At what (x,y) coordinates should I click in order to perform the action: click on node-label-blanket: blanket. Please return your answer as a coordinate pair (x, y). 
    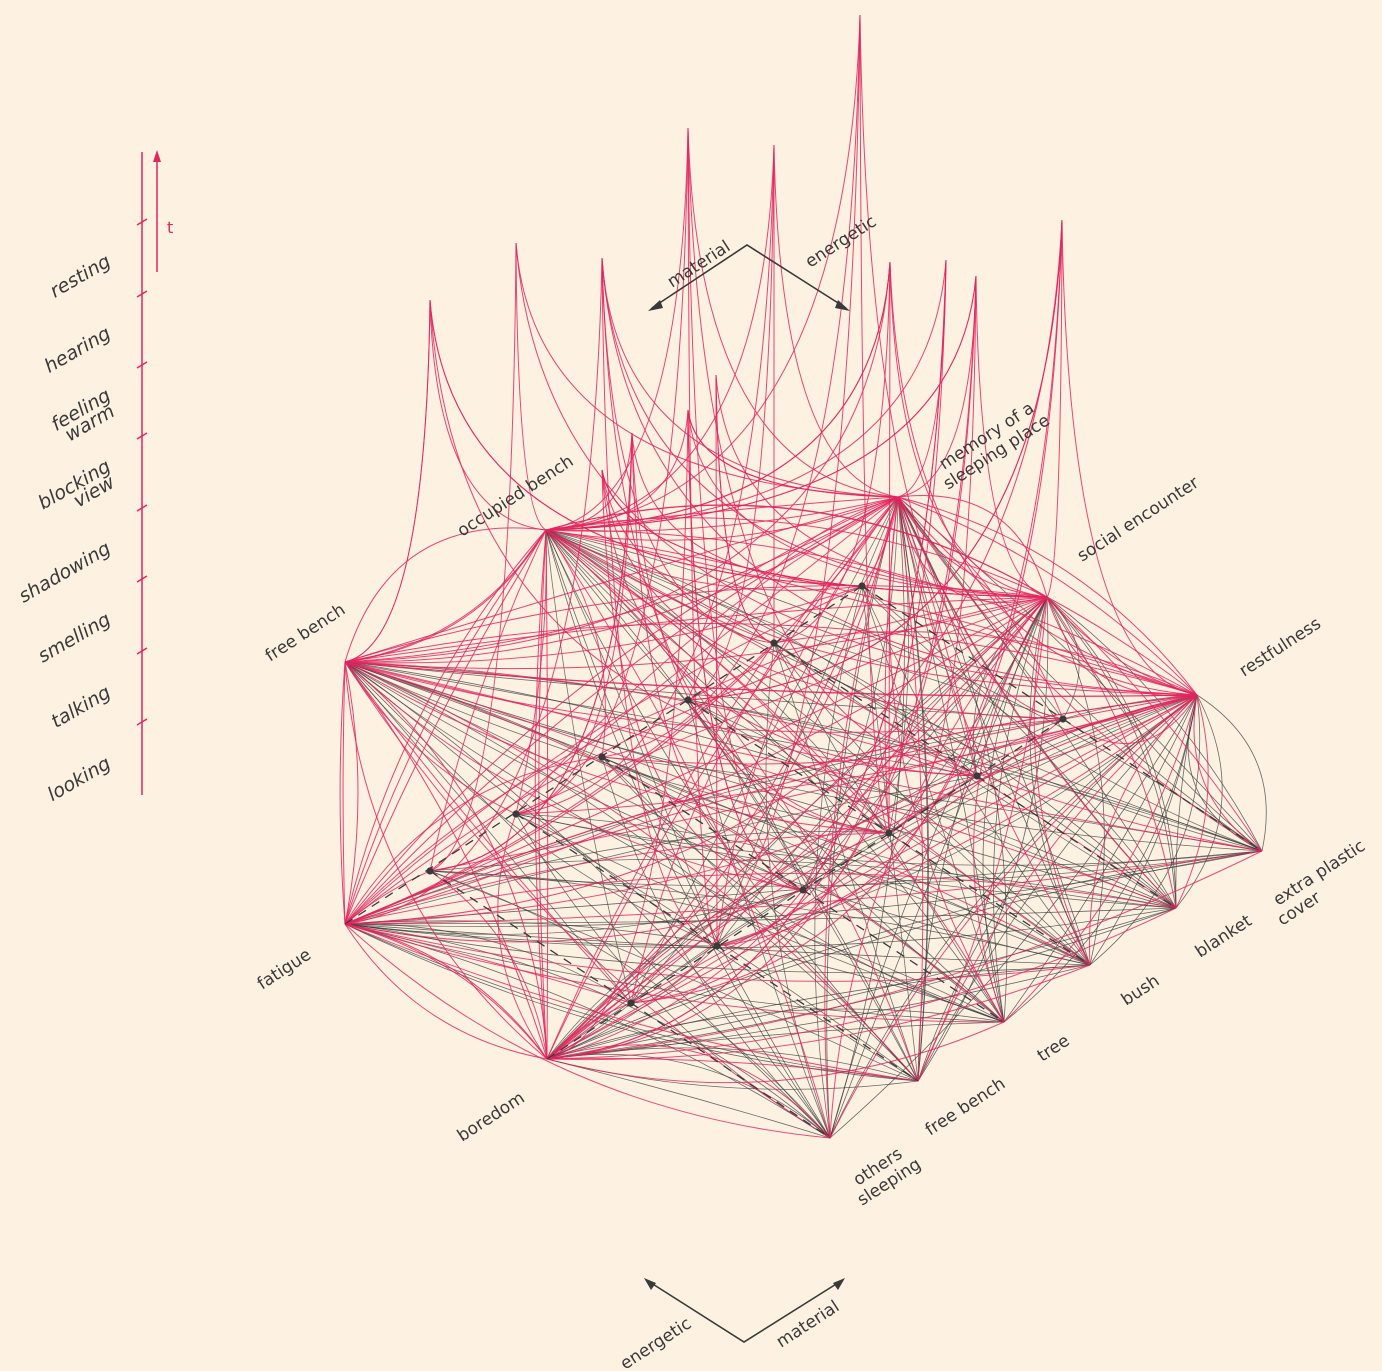
    Looking at the image, I should click on (1224, 936).